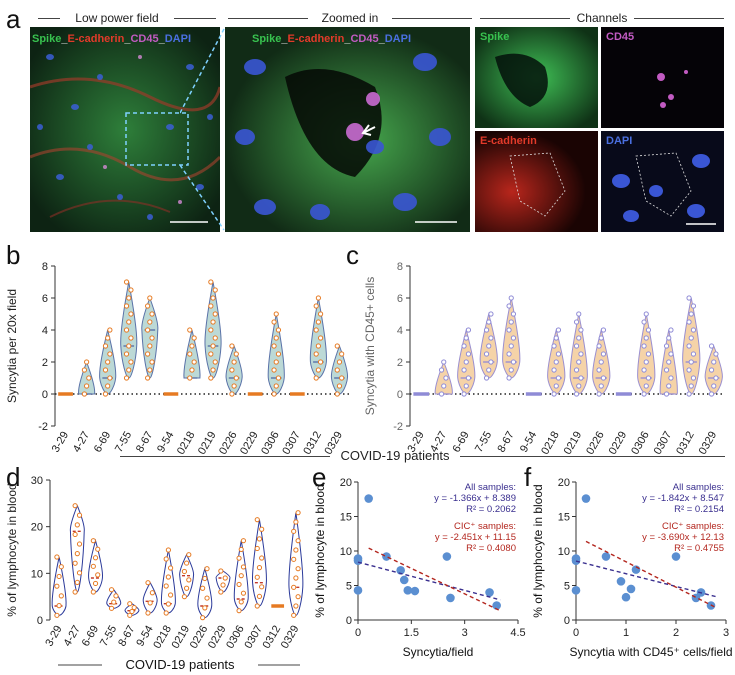 The height and width of the screenshot is (675, 735). I want to click on zoom-connector, so click(202, 129).